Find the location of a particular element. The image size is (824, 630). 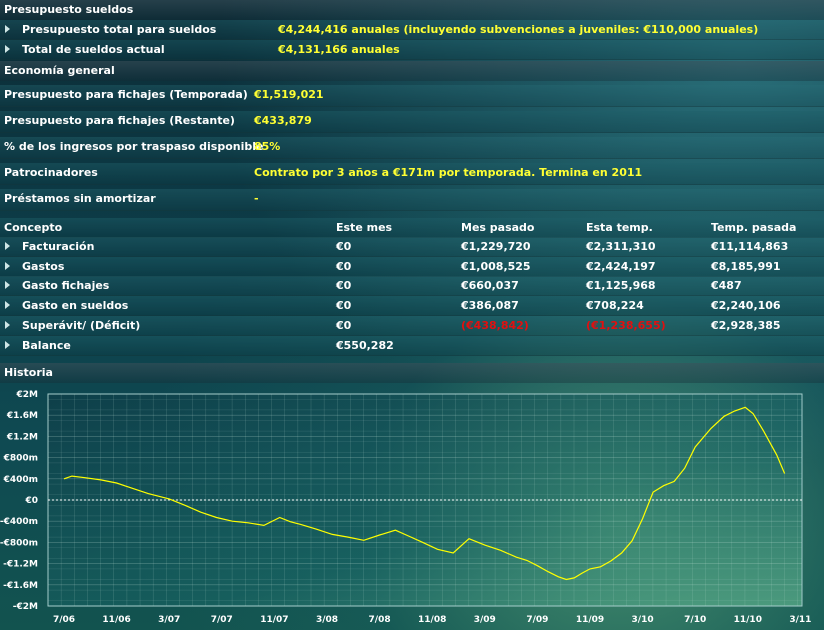

row-label: Presupuesto total para sueldos is located at coordinates (119, 29).